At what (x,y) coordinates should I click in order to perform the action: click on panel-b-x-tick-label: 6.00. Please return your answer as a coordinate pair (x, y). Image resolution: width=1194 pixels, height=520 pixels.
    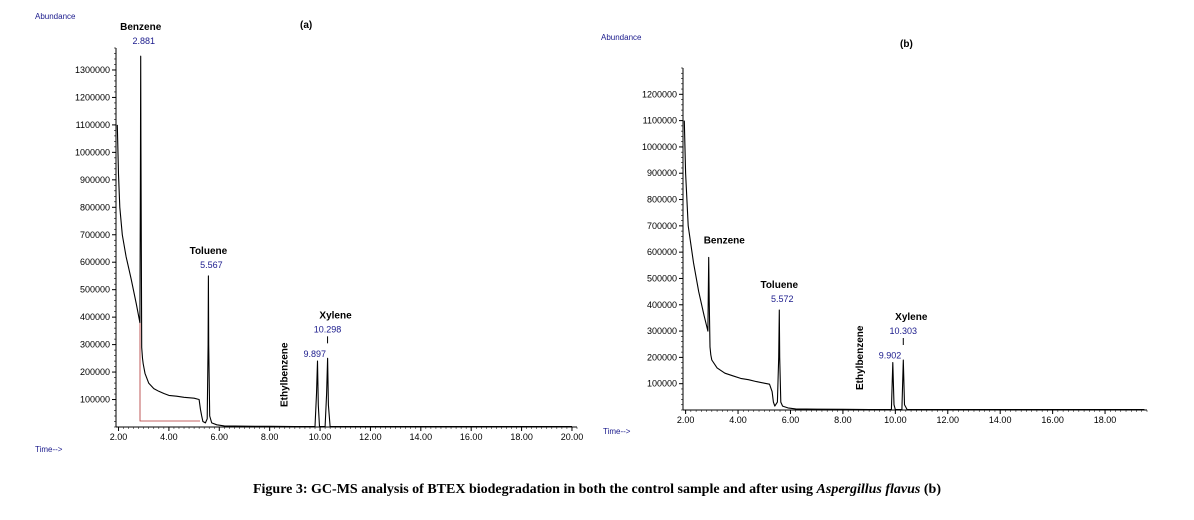
    Looking at the image, I should click on (791, 420).